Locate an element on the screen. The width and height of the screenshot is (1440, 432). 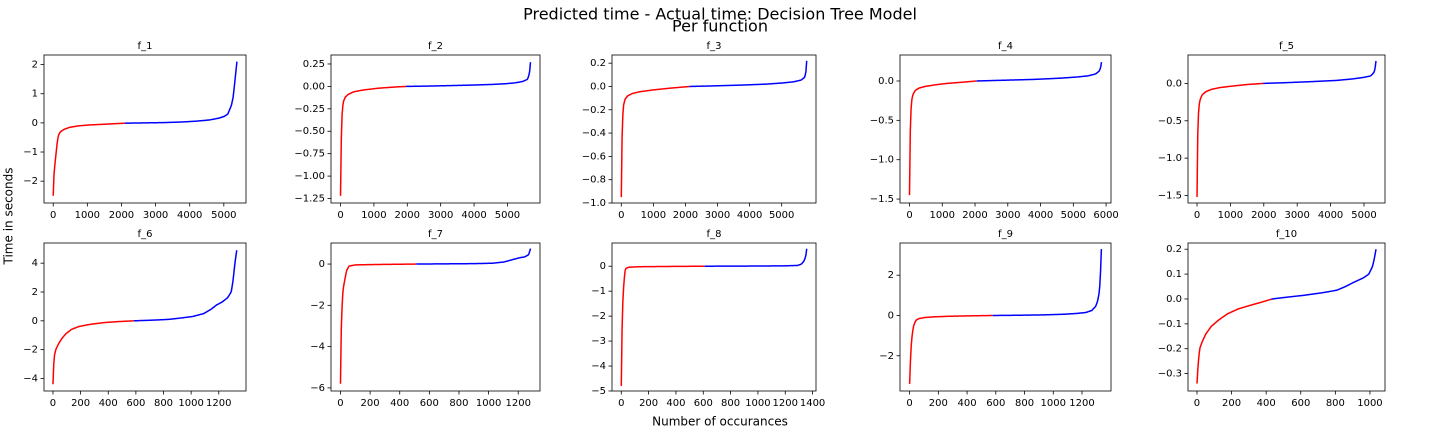
subplot-title: f_7 is located at coordinates (435, 234).